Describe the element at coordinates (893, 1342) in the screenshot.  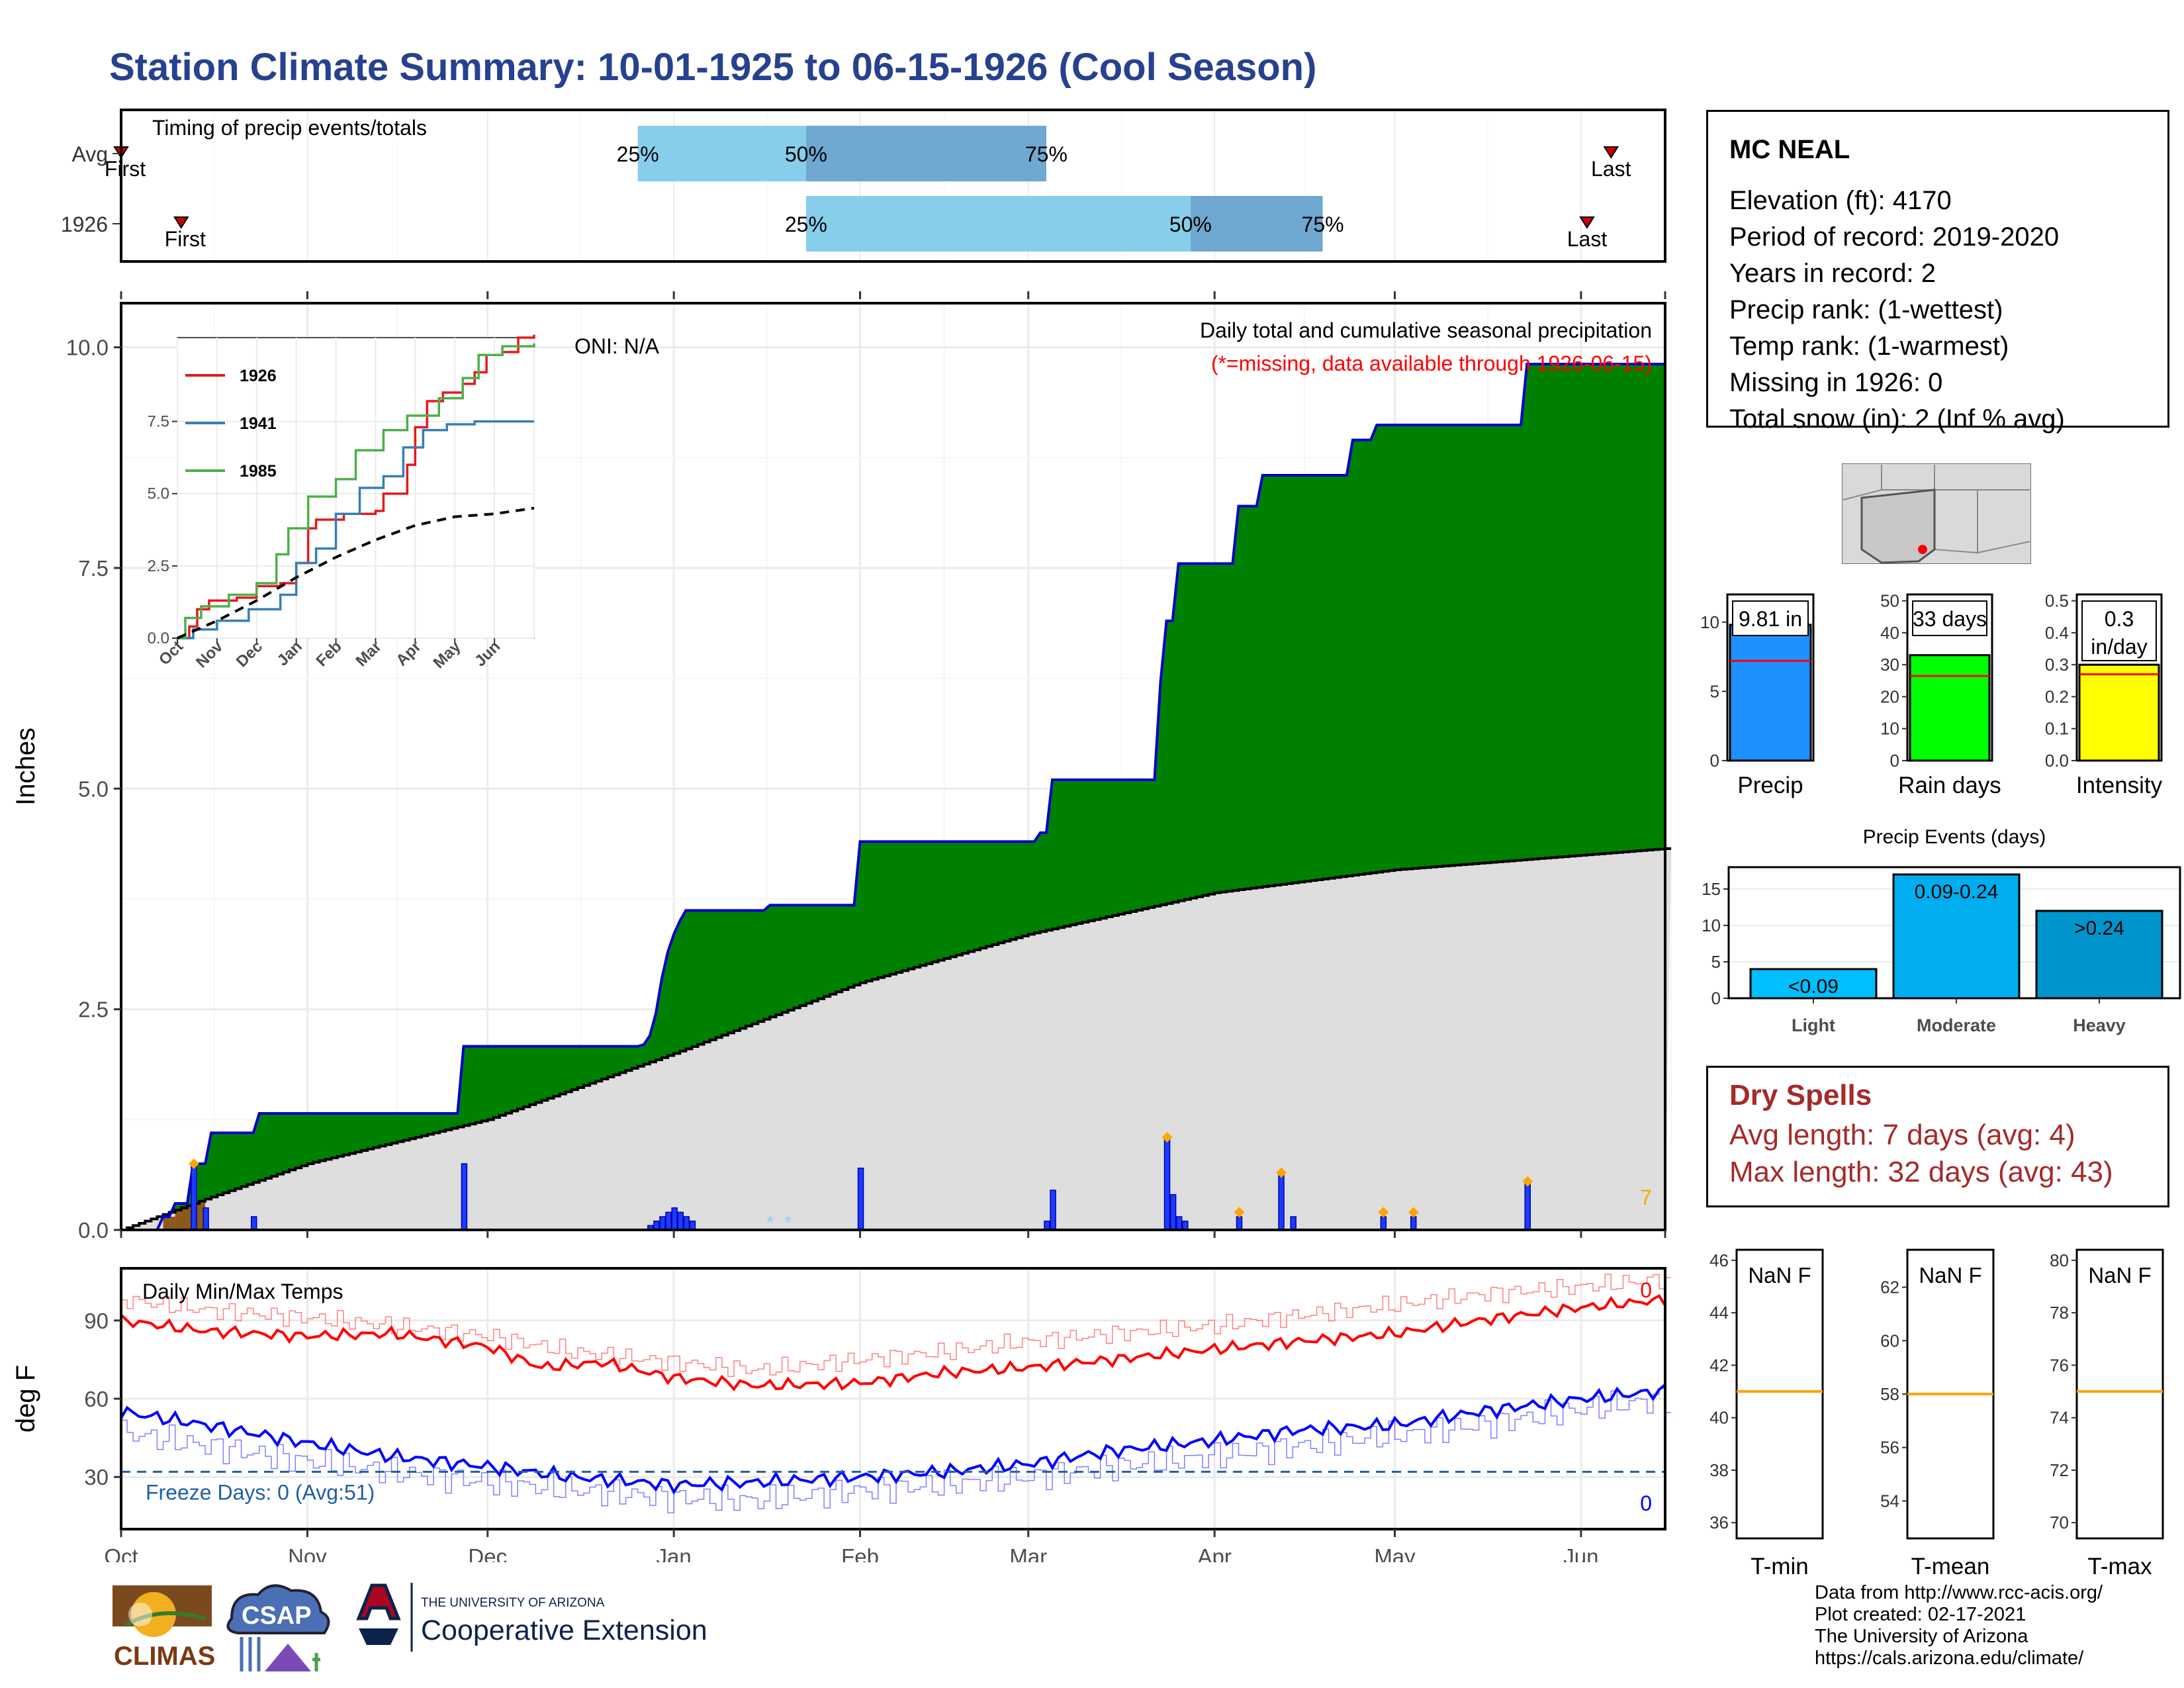
I see `tmax-line` at that location.